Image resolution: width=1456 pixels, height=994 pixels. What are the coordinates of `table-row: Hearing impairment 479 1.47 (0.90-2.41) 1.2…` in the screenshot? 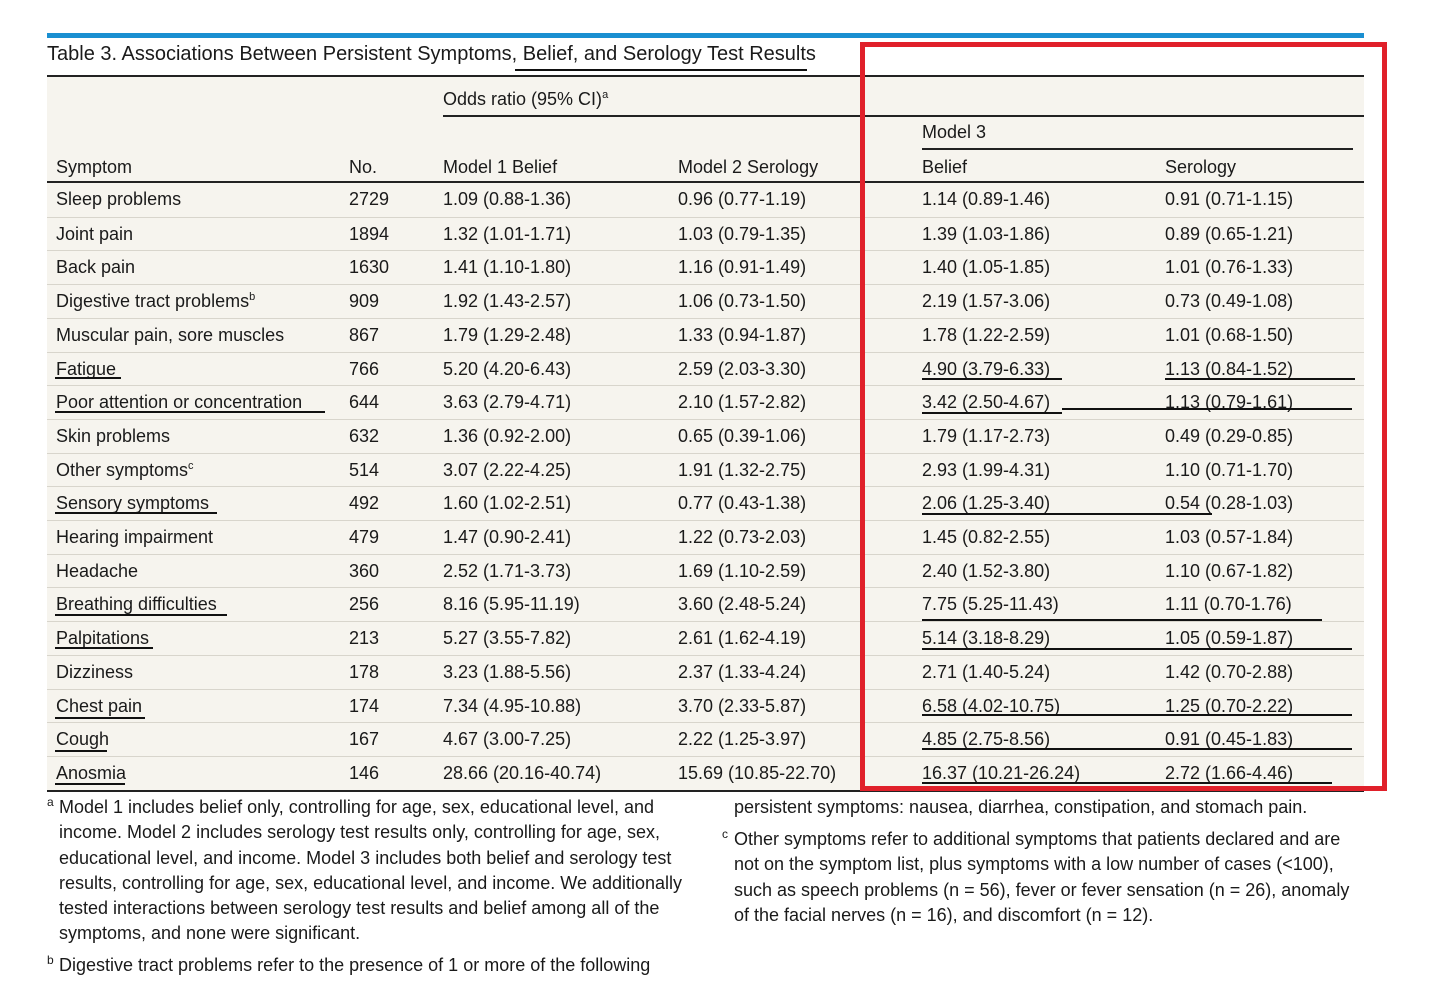 It's located at (705, 537).